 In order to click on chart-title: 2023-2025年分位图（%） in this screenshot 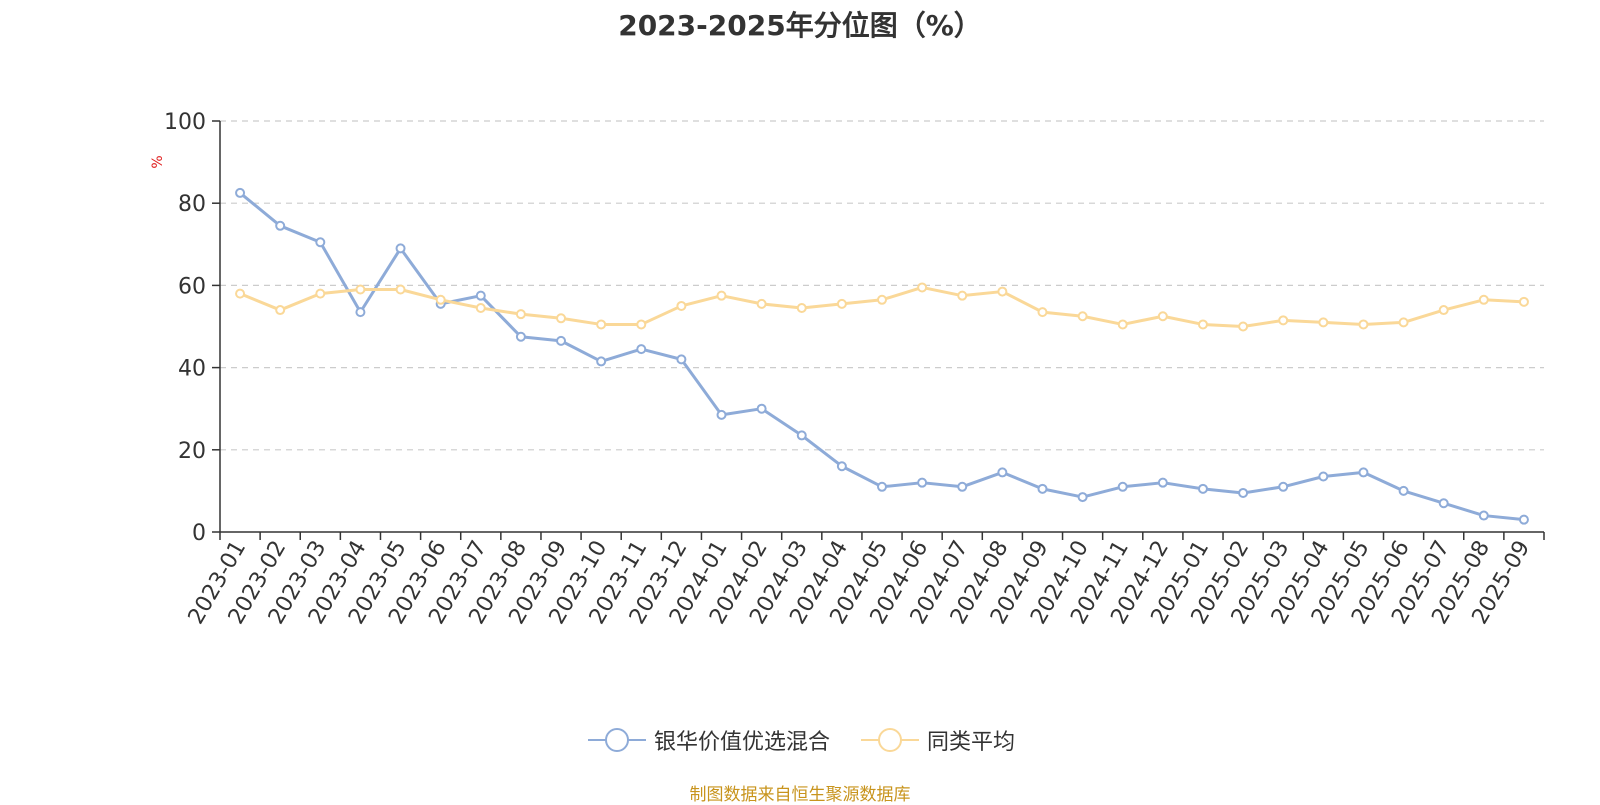, I will do `click(800, 25)`.